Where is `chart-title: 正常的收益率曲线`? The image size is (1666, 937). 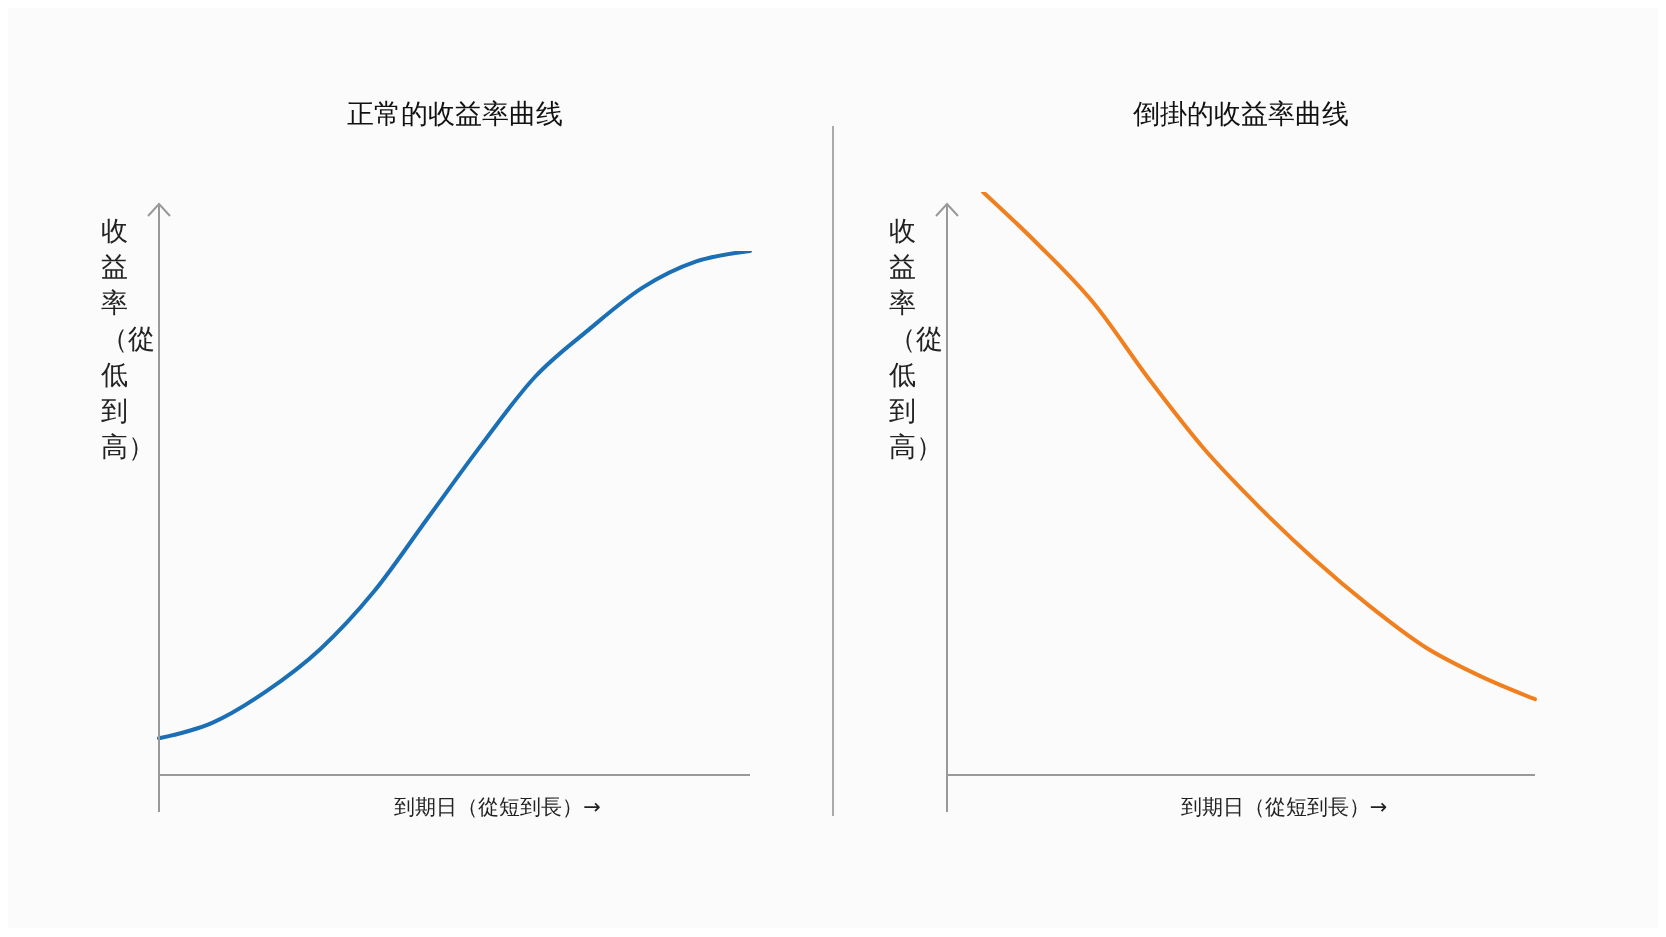 chart-title: 正常的收益率曲线 is located at coordinates (454, 114).